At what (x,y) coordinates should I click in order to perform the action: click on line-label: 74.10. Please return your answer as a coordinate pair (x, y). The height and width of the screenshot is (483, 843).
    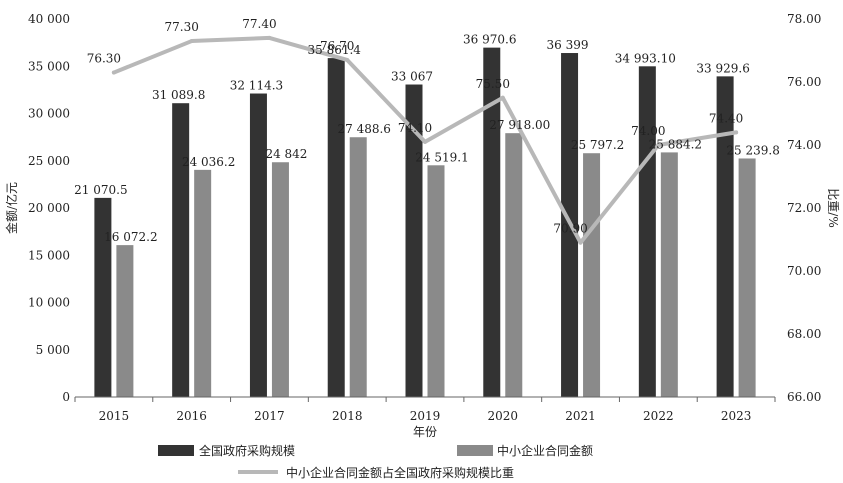
    Looking at the image, I should click on (415, 128).